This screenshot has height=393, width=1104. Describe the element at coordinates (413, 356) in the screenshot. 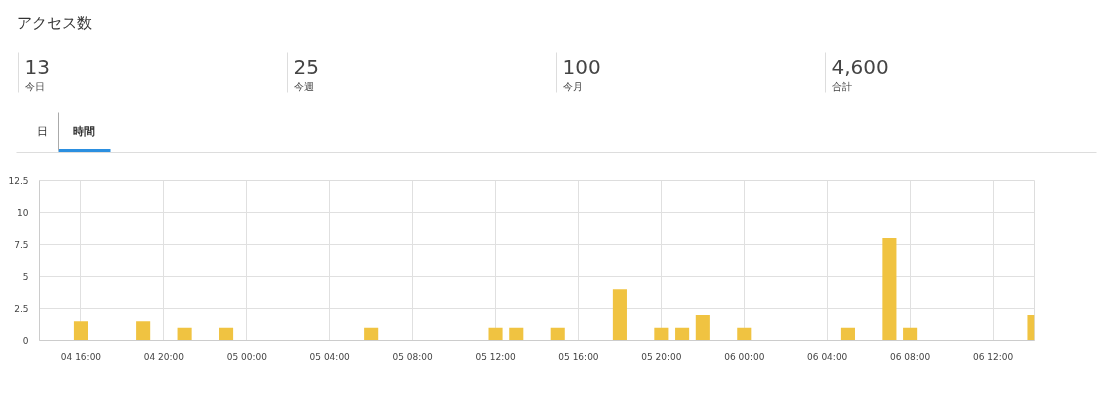

I see `x-tick-label: 05 08:00` at that location.